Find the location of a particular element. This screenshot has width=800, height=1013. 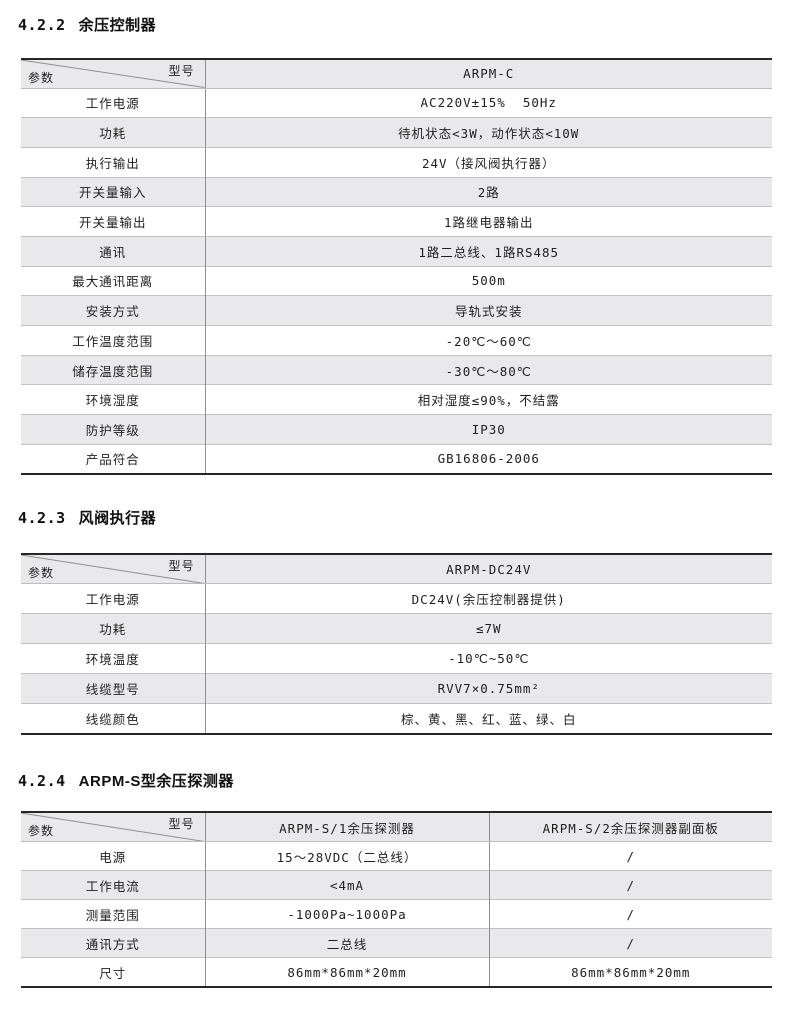

section-title: 风阀执行器 is located at coordinates (117, 518).